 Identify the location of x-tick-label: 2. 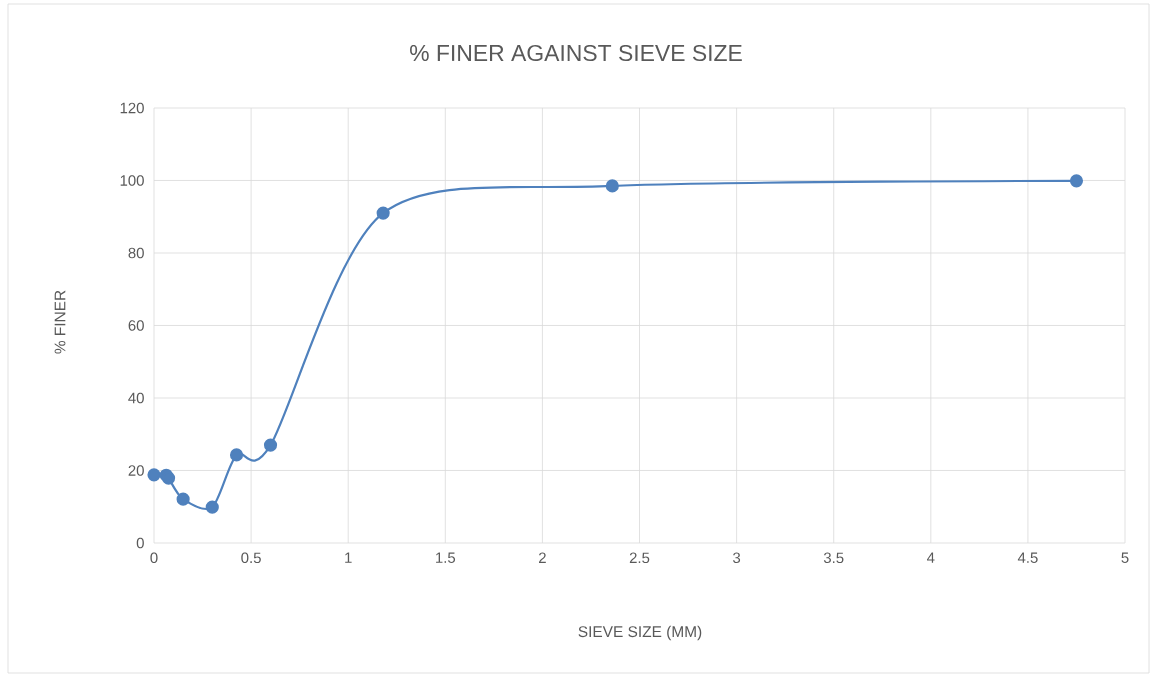
(542, 557).